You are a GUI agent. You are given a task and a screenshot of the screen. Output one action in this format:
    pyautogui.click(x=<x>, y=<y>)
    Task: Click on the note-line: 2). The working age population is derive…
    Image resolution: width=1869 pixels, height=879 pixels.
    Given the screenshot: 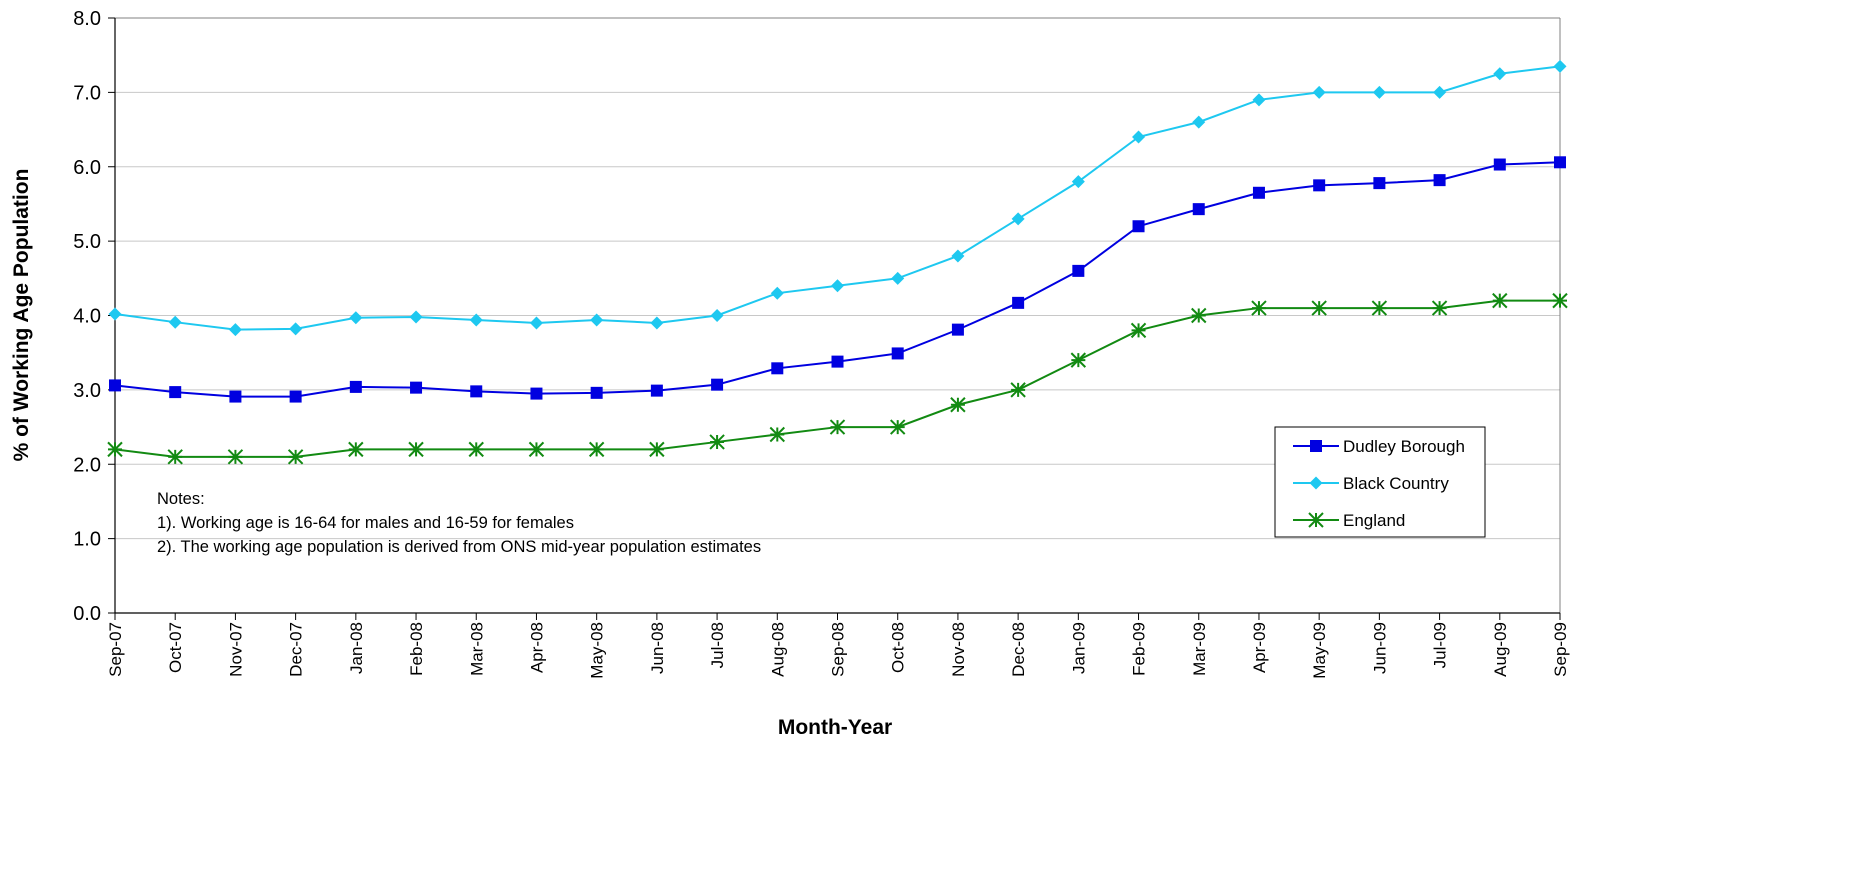 What is the action you would take?
    pyautogui.click(x=459, y=547)
    